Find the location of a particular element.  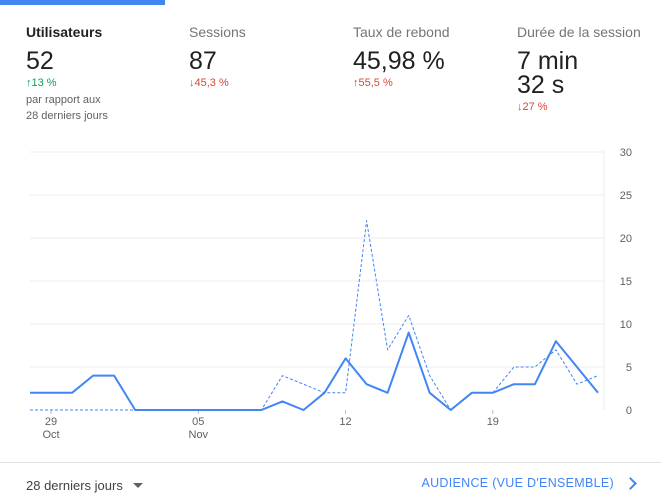

y-tick-label: 5 is located at coordinates (629, 368).